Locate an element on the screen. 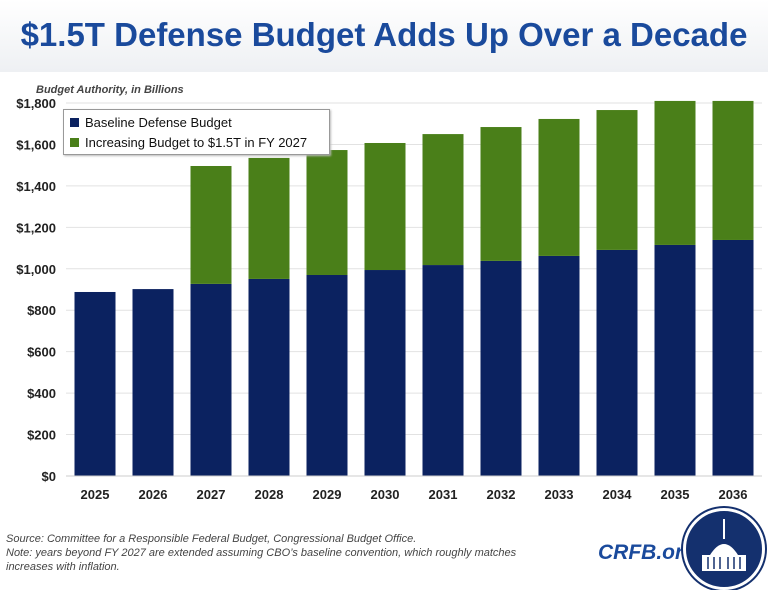 This screenshot has width=768, height=590. bar-baseline-2035 is located at coordinates (675, 360).